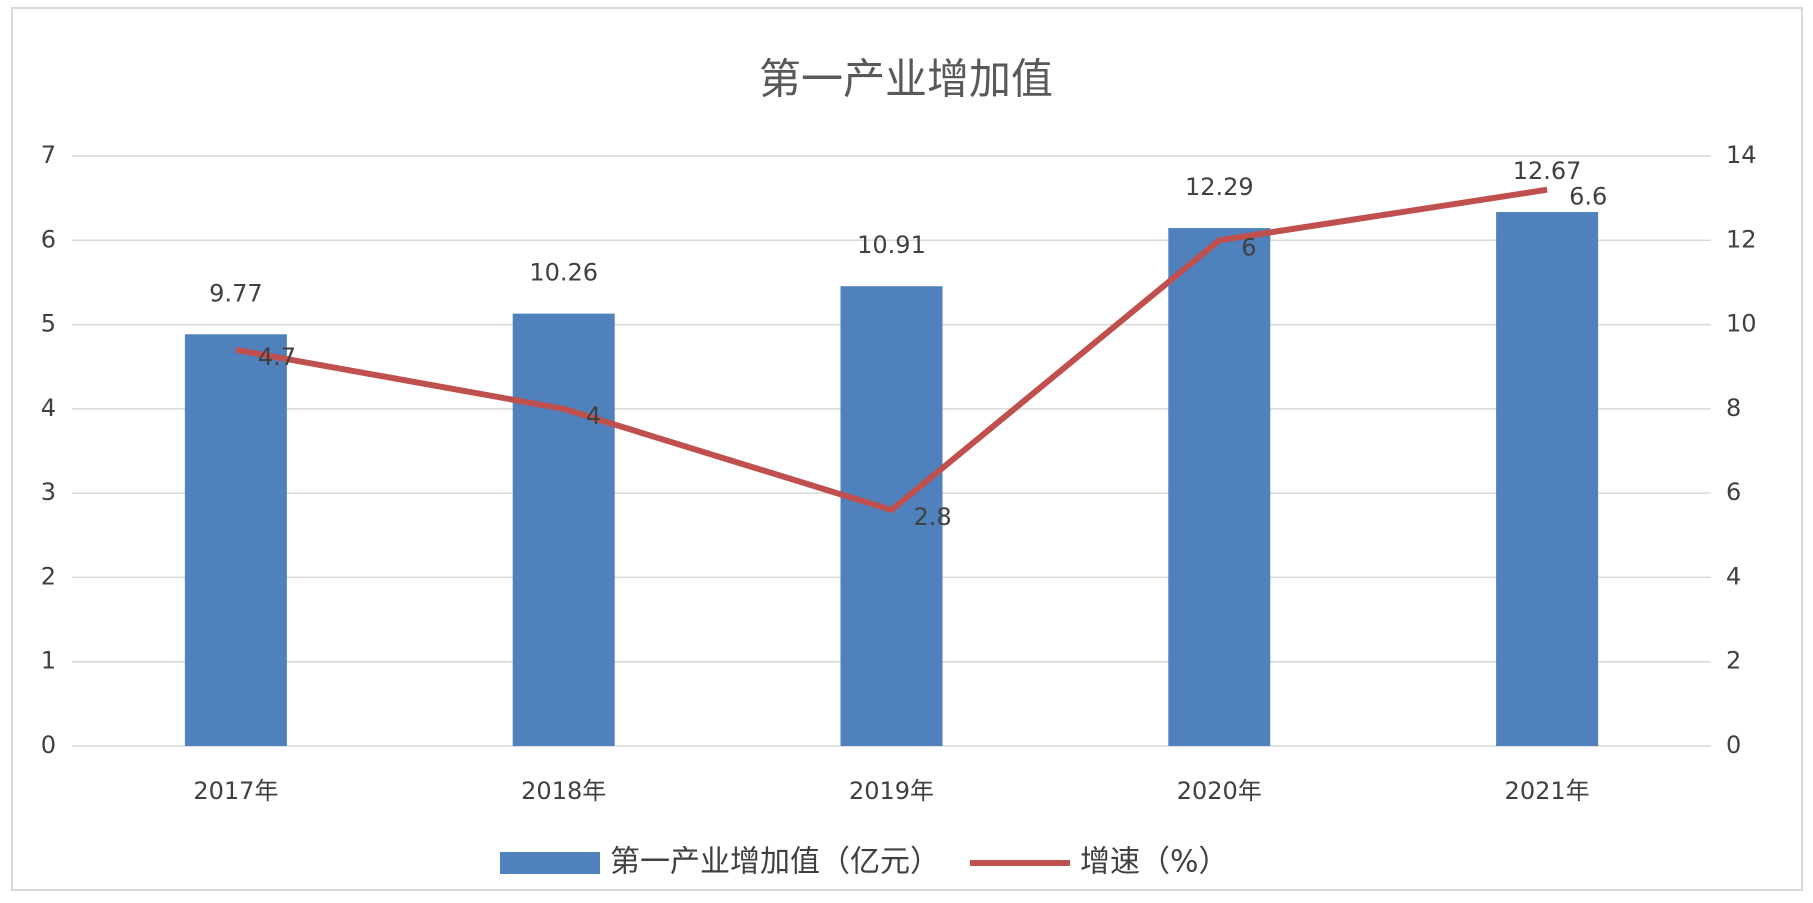 The width and height of the screenshot is (1813, 903). What do you see at coordinates (48, 661) in the screenshot?
I see `y-tick-label: 1` at bounding box center [48, 661].